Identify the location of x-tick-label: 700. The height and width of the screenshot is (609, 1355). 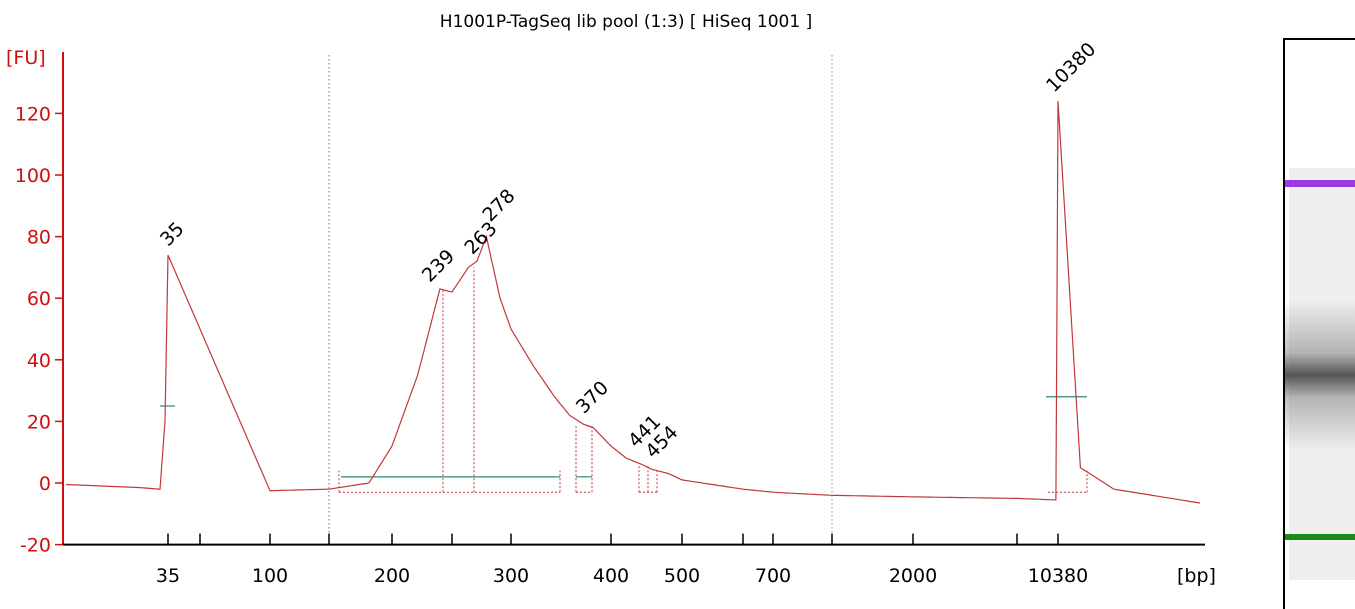
(773, 576).